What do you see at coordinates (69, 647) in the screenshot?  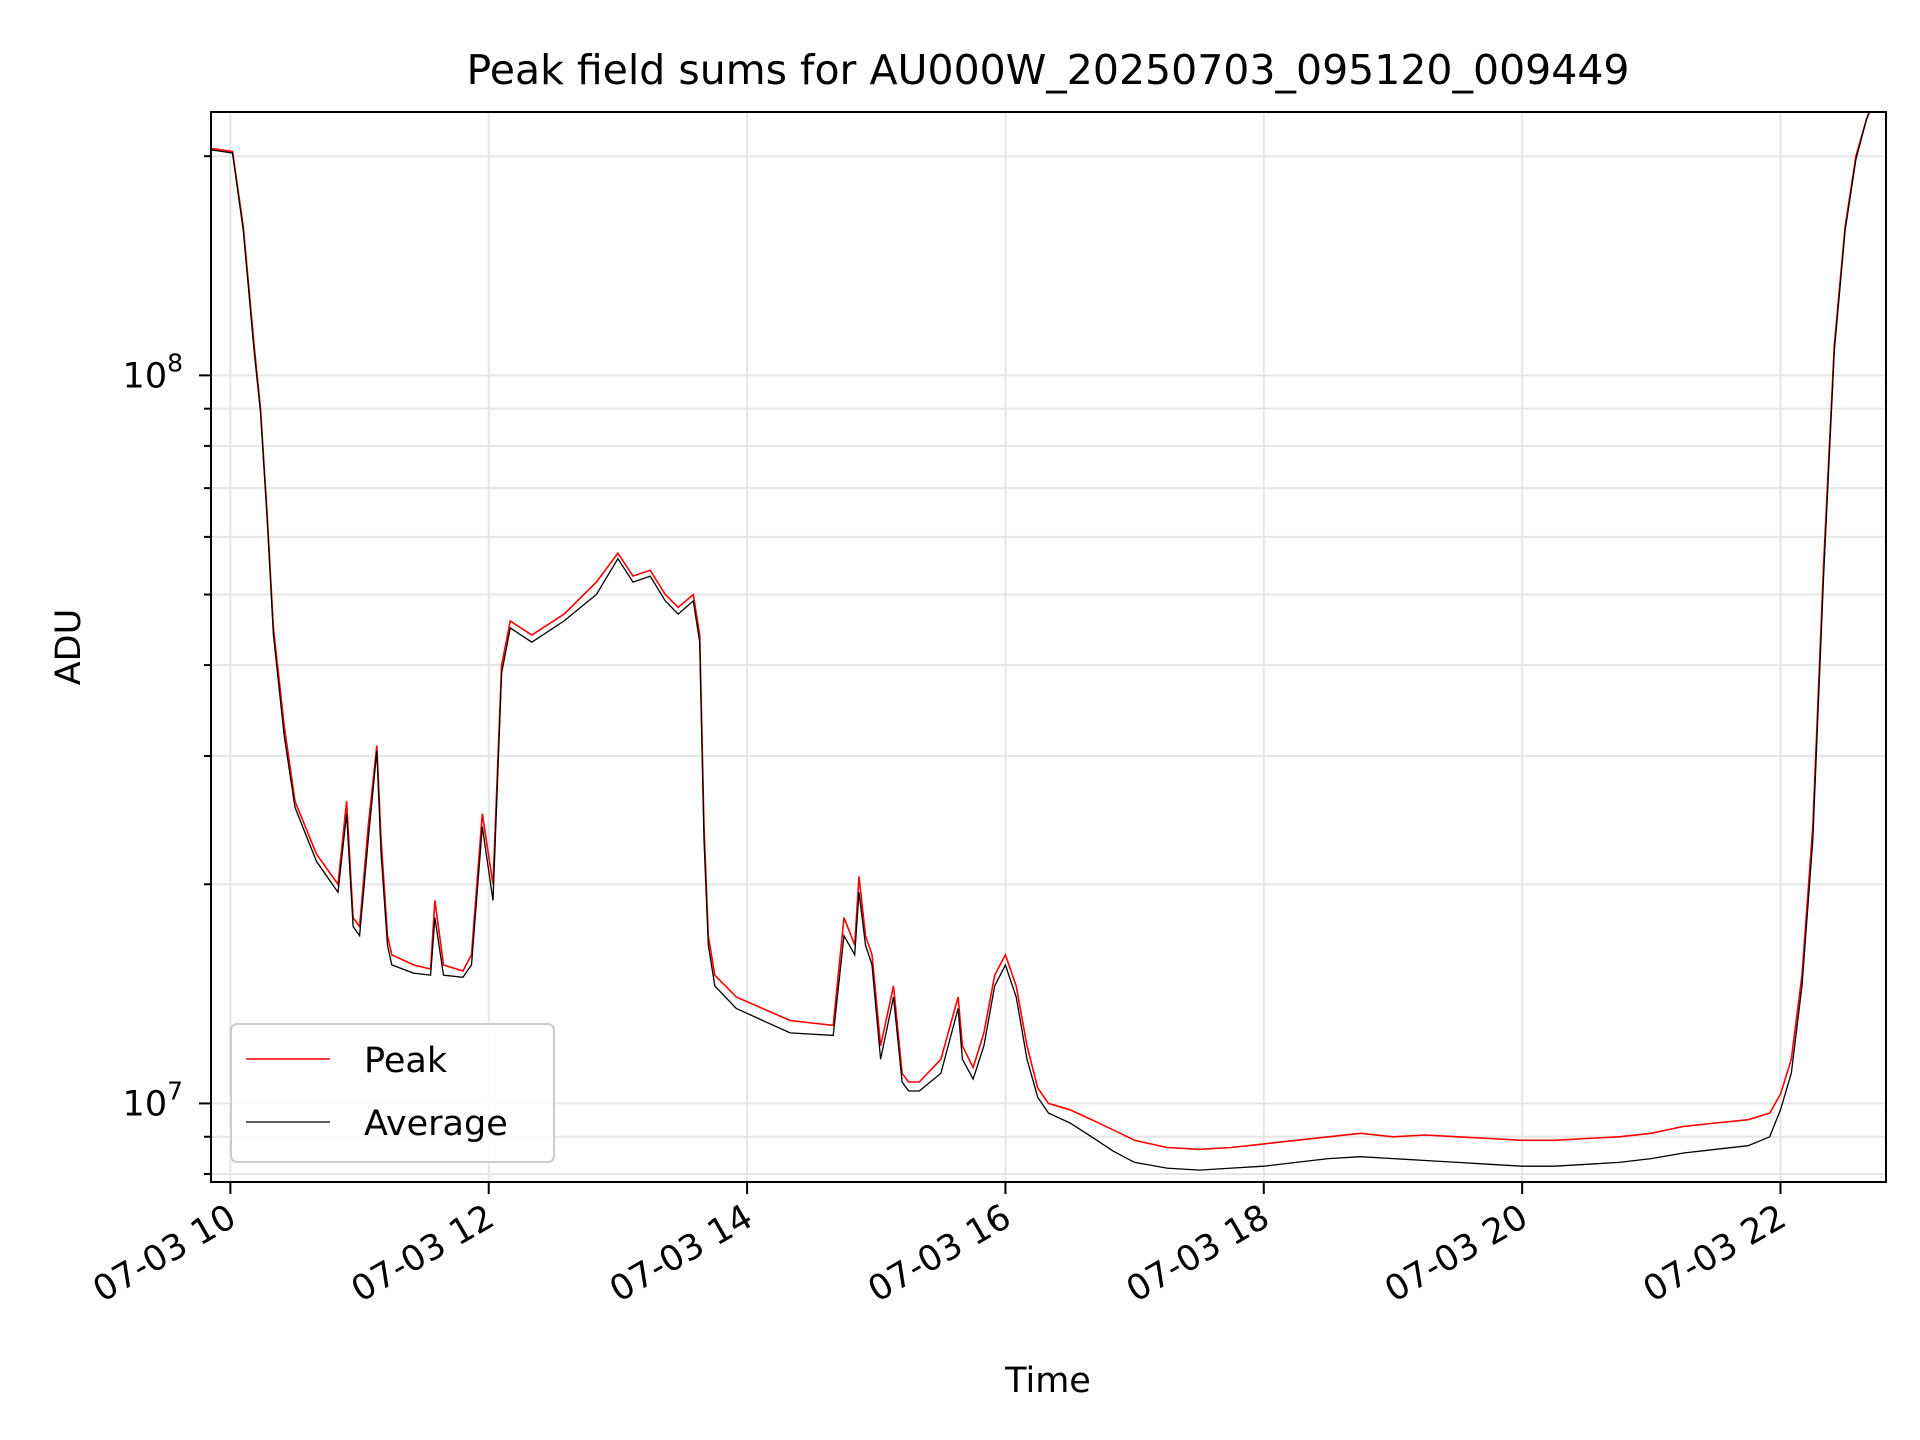 I see `y-axis-label: ADU` at bounding box center [69, 647].